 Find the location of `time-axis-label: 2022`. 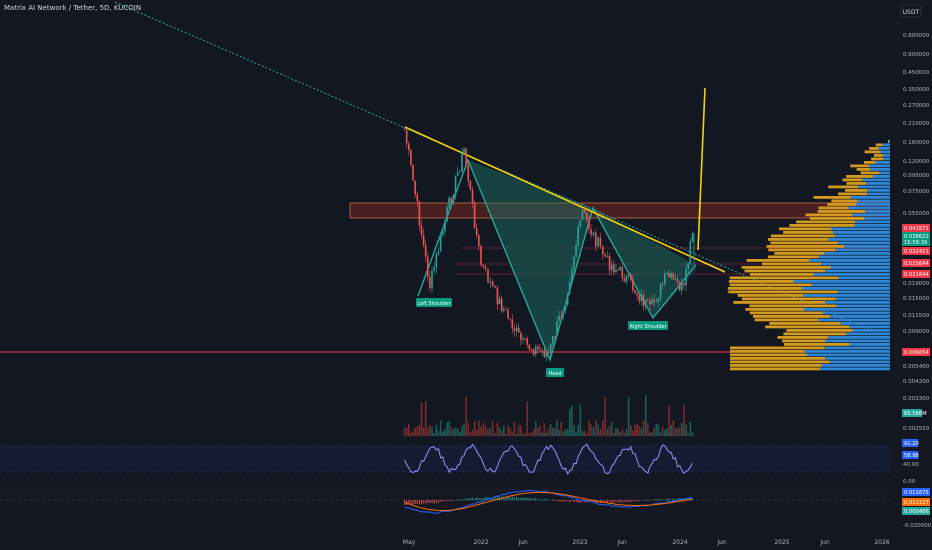

time-axis-label: 2022 is located at coordinates (480, 542).